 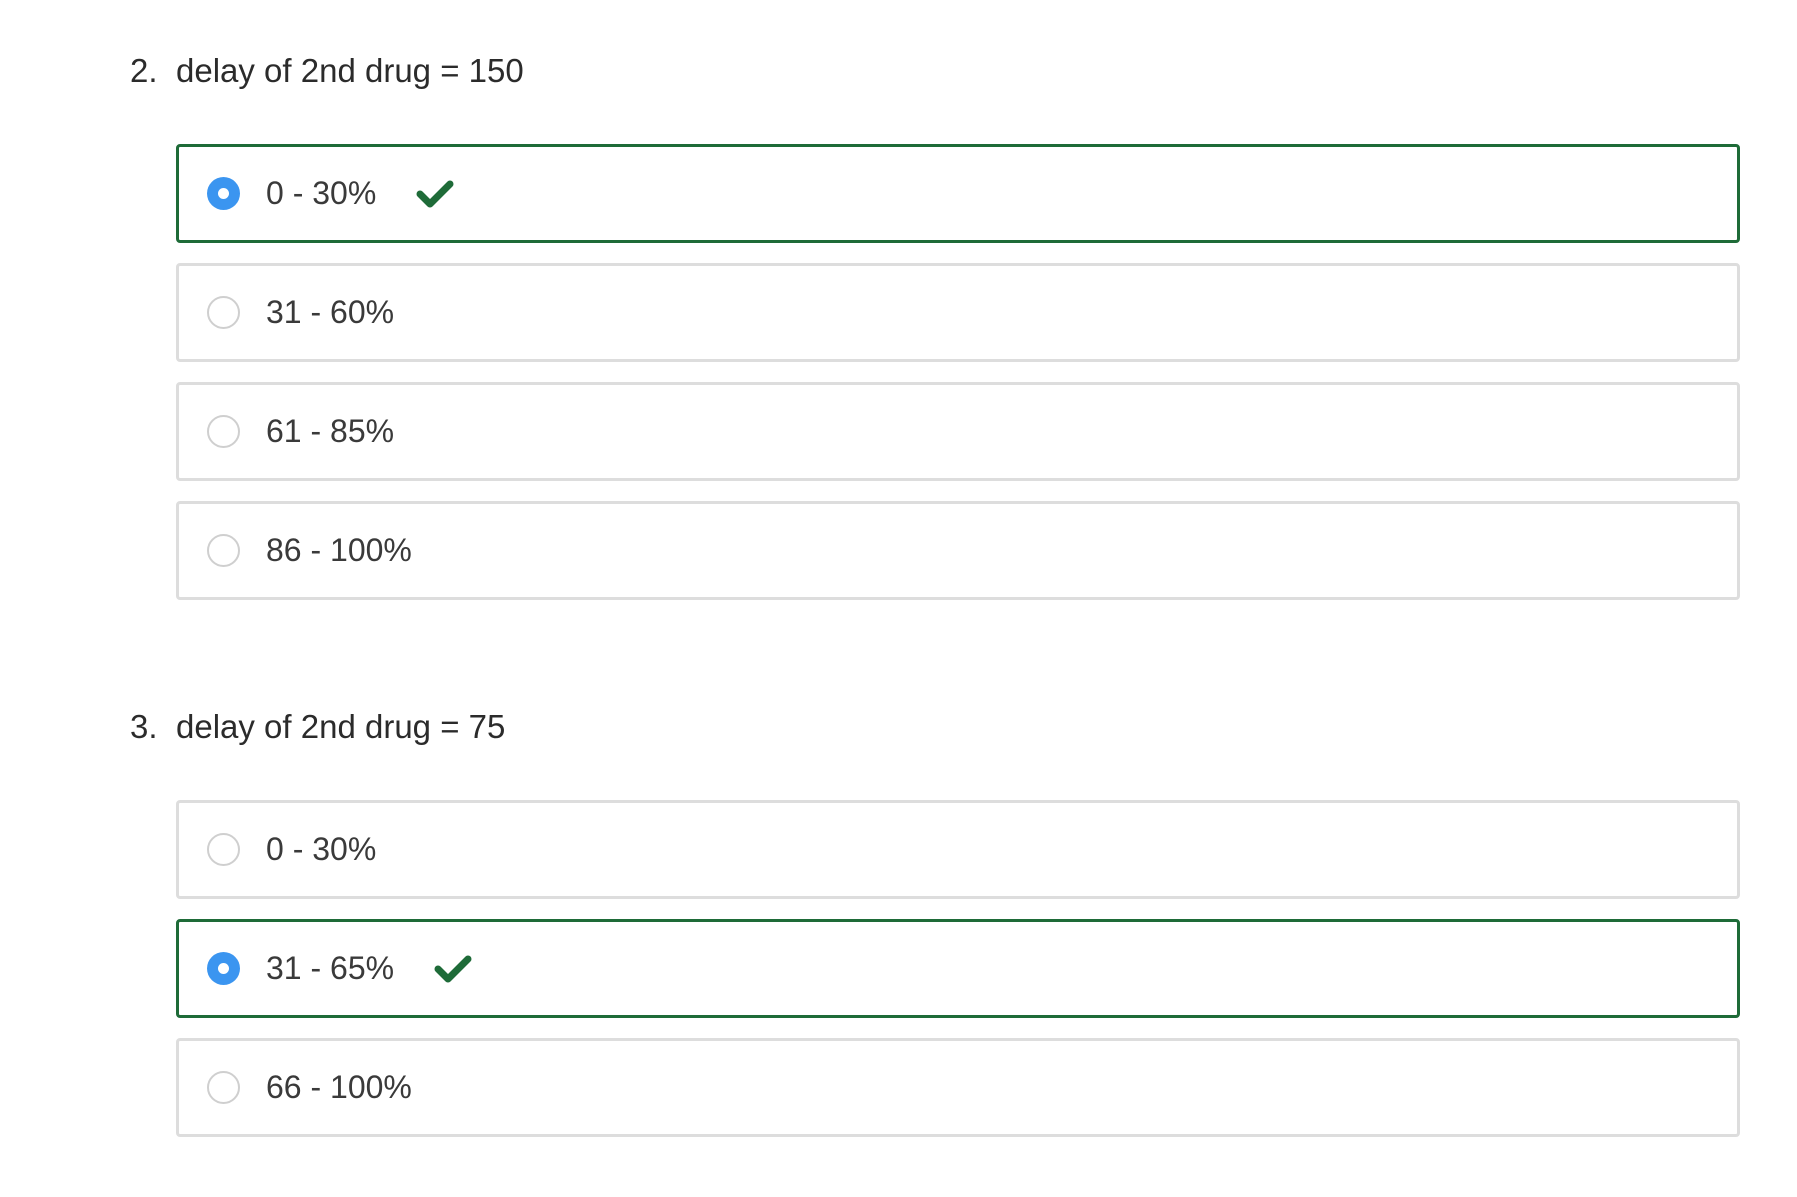 I want to click on answer-option-label: 31 - 60%, so click(x=330, y=312).